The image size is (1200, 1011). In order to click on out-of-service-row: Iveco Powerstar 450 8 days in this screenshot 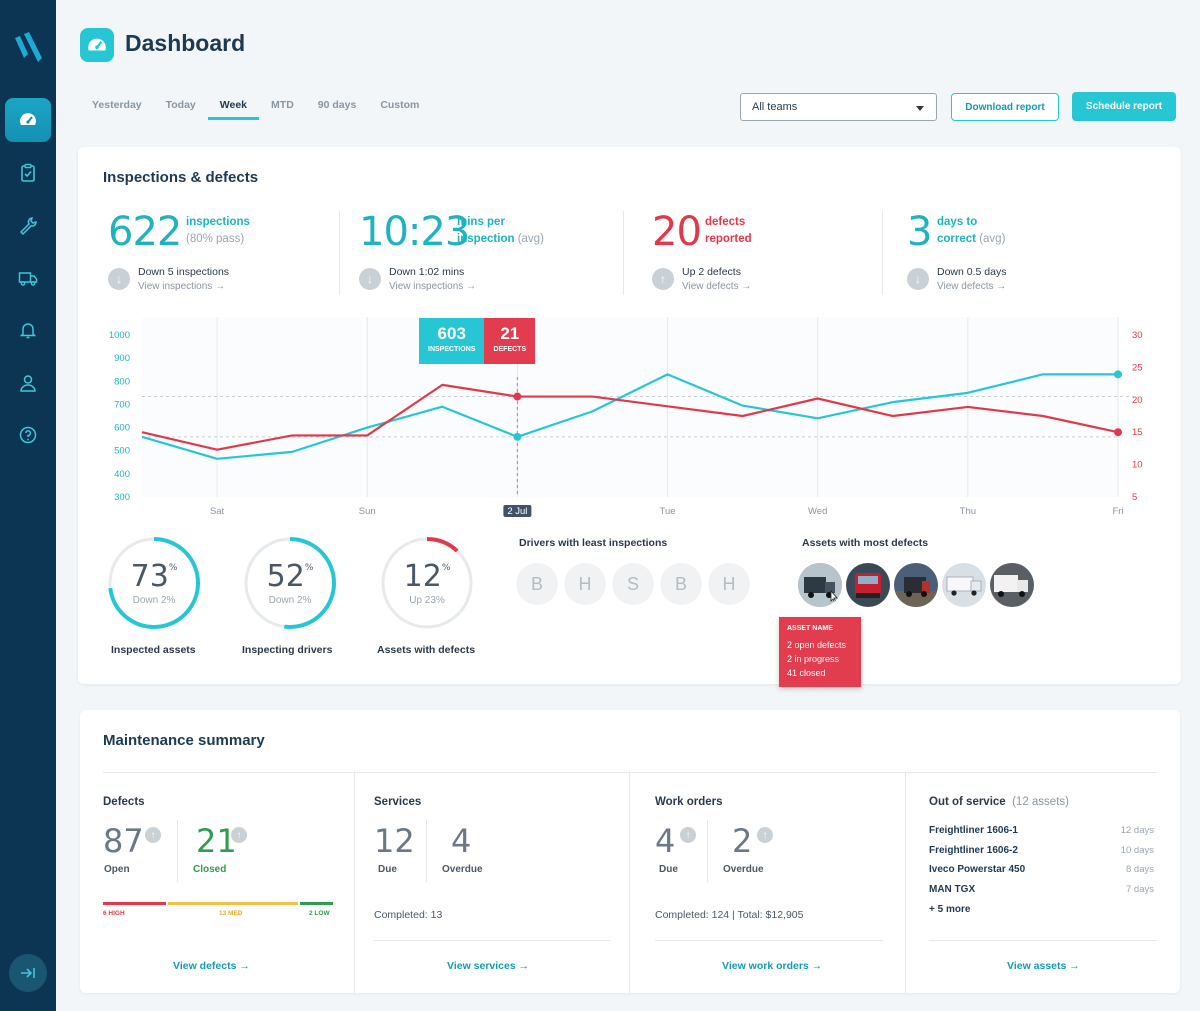, I will do `click(1041, 869)`.